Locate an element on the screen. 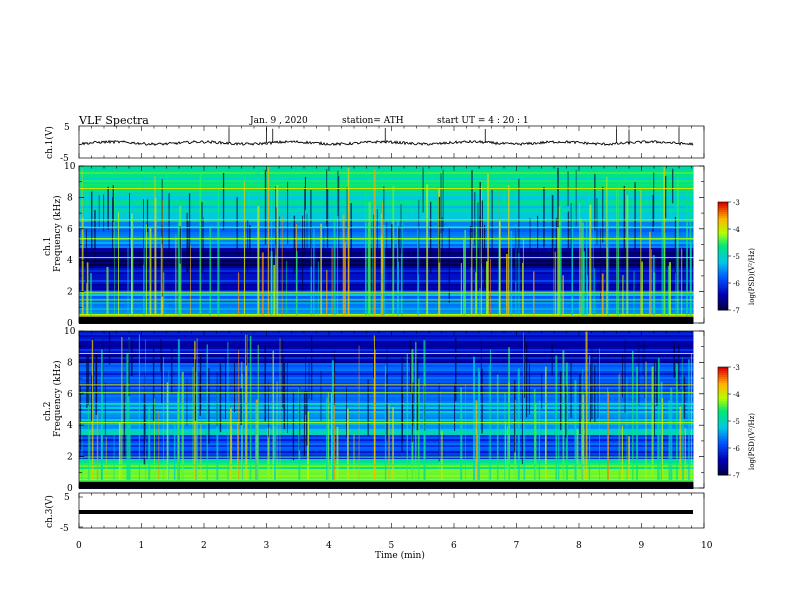  x-tick-label: 6 is located at coordinates (454, 546).